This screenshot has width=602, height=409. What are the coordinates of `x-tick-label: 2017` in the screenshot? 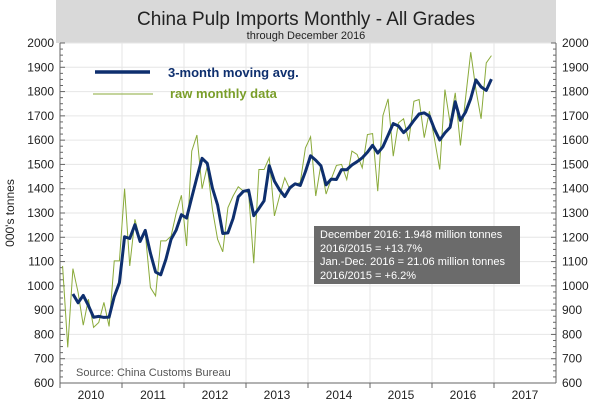 It's located at (525, 395).